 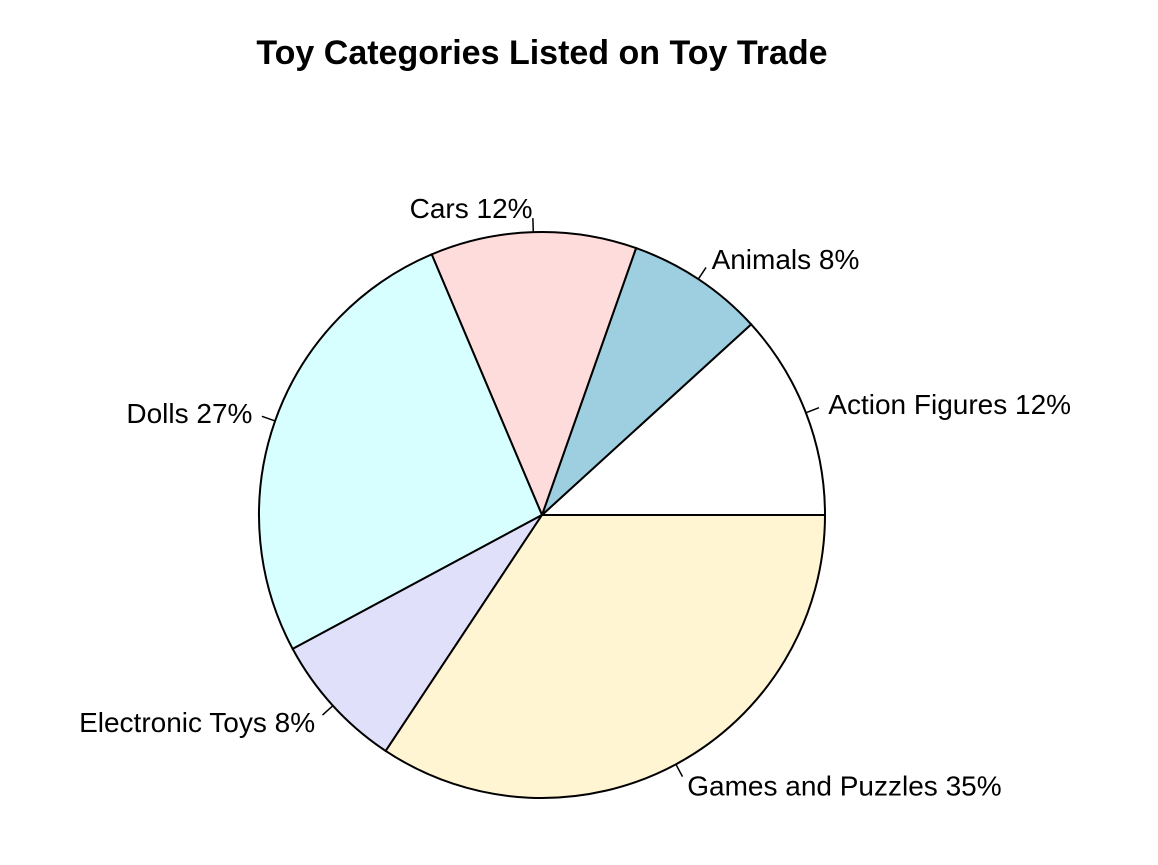 What do you see at coordinates (401, 452) in the screenshot?
I see `pie-slice-dolls` at bounding box center [401, 452].